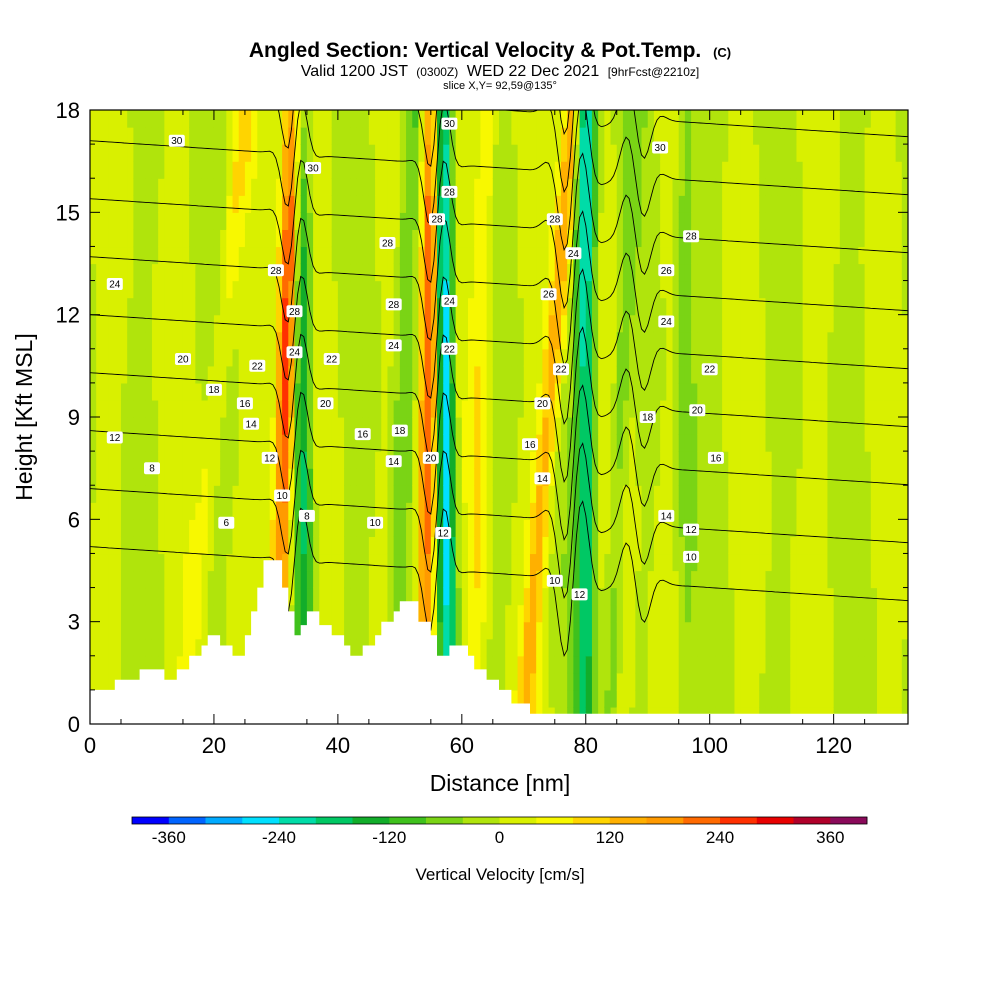 The height and width of the screenshot is (1000, 1000). I want to click on theta-contour-label: 28, so click(449, 191).